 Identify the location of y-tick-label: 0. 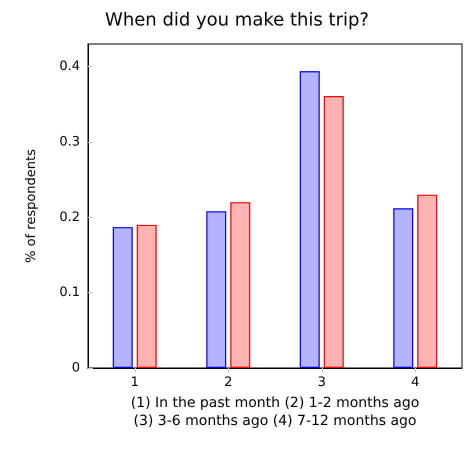
(76, 368).